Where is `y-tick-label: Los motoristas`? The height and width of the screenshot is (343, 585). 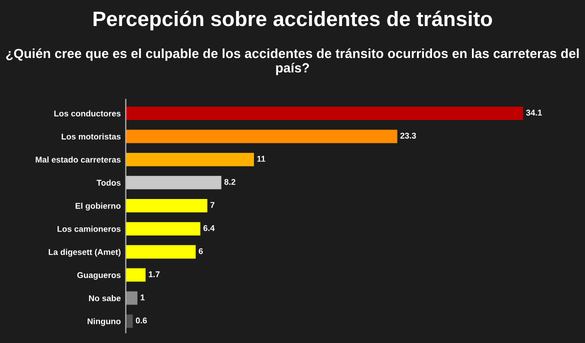 y-tick-label: Los motoristas is located at coordinates (91, 136).